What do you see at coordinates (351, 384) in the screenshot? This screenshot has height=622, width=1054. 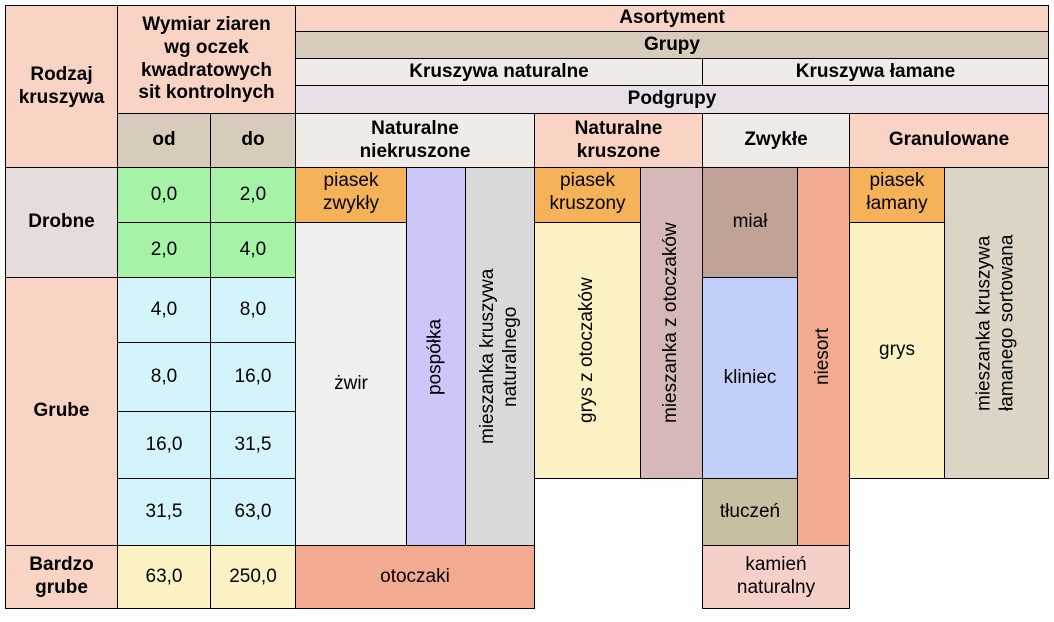 I see `cell-zwir: żwir` at bounding box center [351, 384].